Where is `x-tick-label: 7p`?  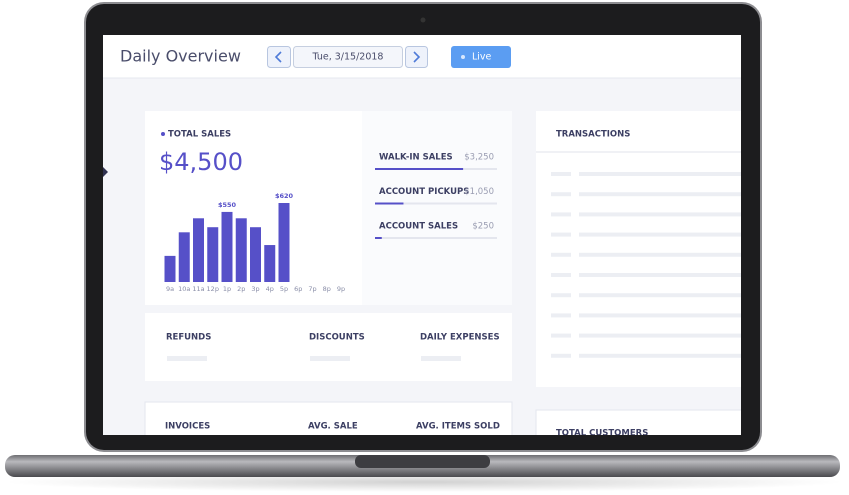 x-tick-label: 7p is located at coordinates (312, 289).